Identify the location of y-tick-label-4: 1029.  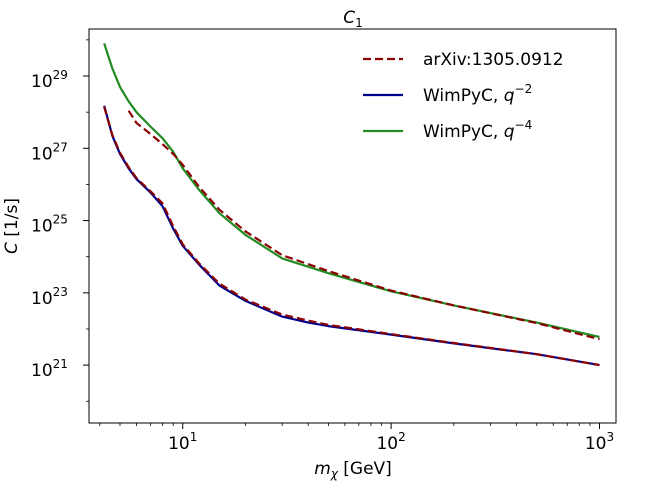
(49, 80).